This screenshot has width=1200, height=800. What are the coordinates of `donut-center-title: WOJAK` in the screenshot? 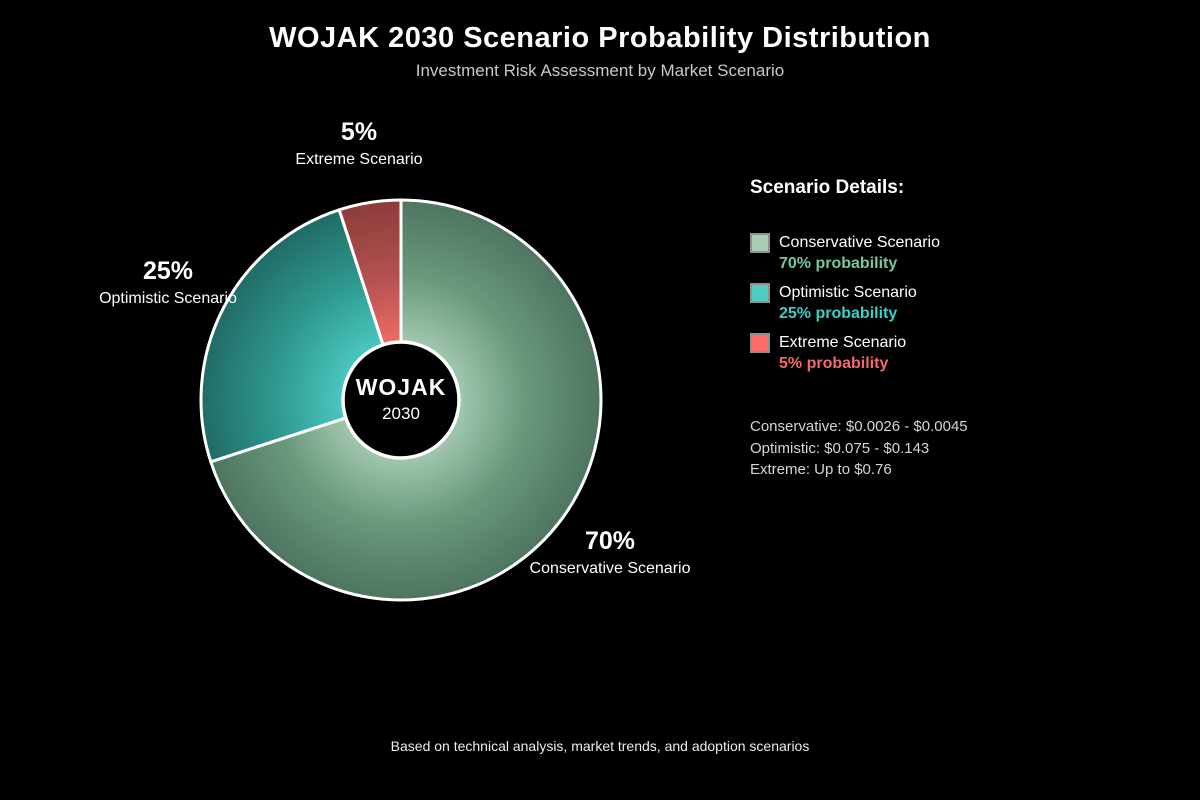 It's located at (401, 387).